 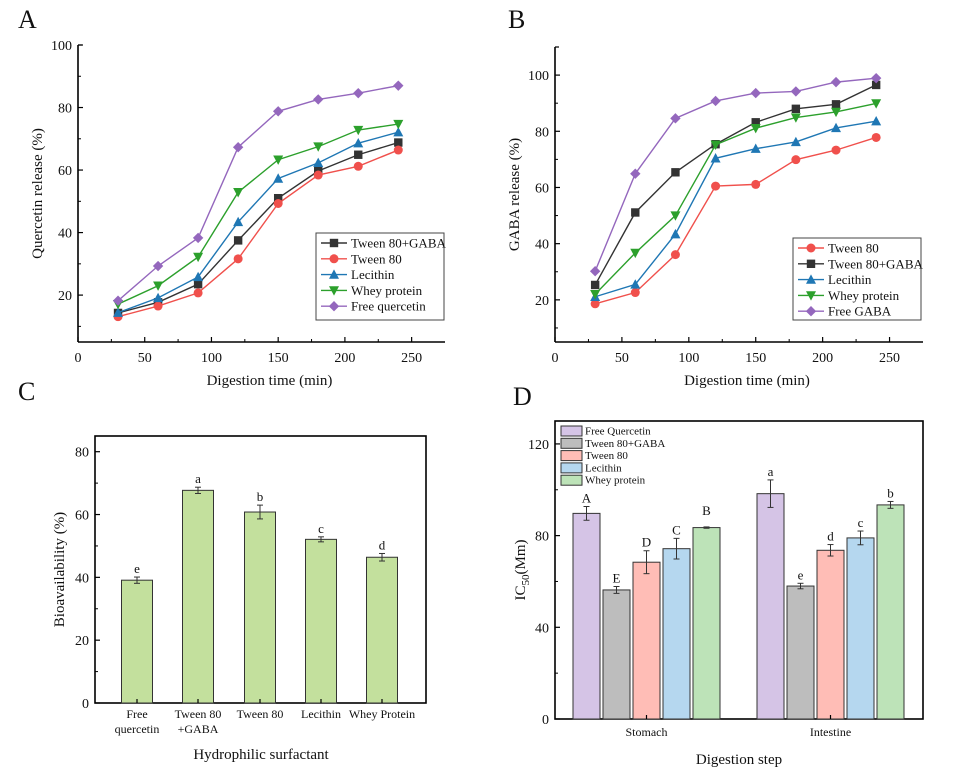 I want to click on significance-letter: E, so click(x=617, y=578).